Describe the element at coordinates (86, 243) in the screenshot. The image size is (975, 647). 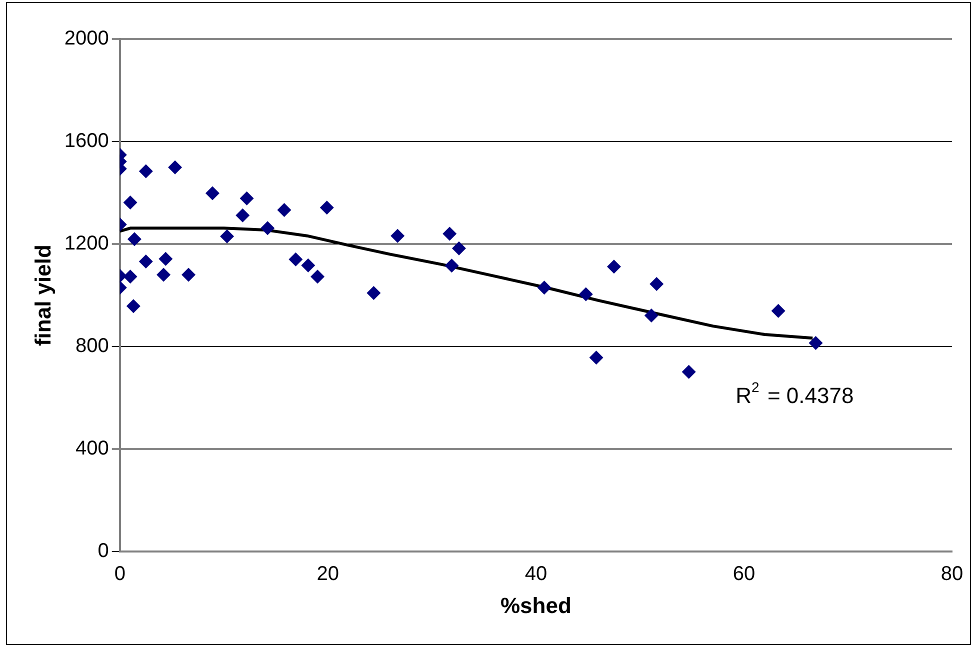
I see `y-tick-label: 1200` at that location.